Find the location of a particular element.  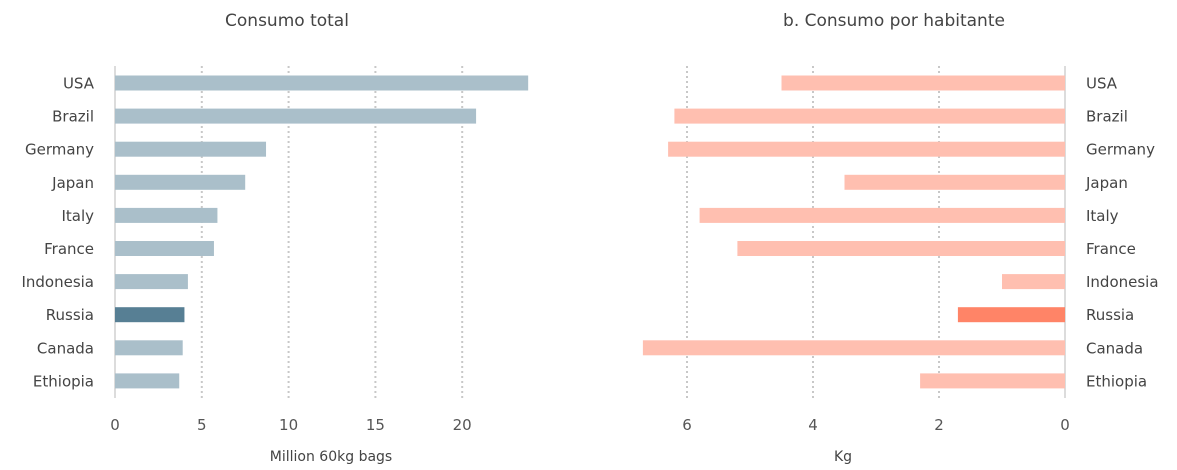

left-tick-labels: 0 5 10 15 20 is located at coordinates (291, 425).